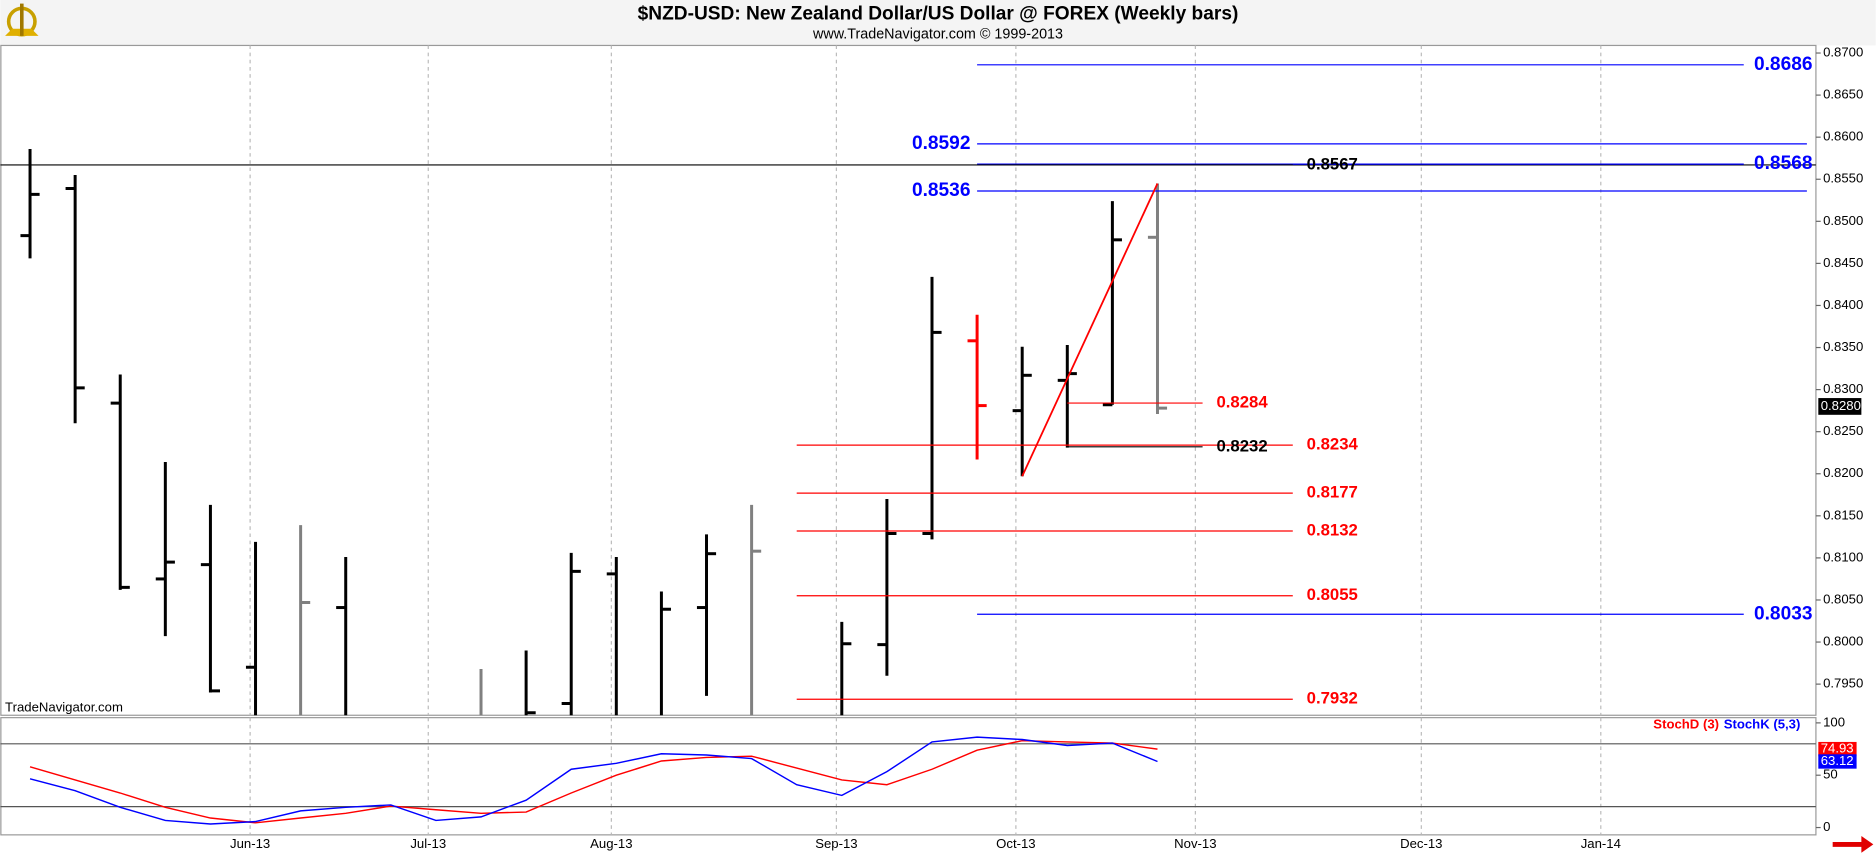  What do you see at coordinates (1783, 613) in the screenshot?
I see `level-label: 0.8033` at bounding box center [1783, 613].